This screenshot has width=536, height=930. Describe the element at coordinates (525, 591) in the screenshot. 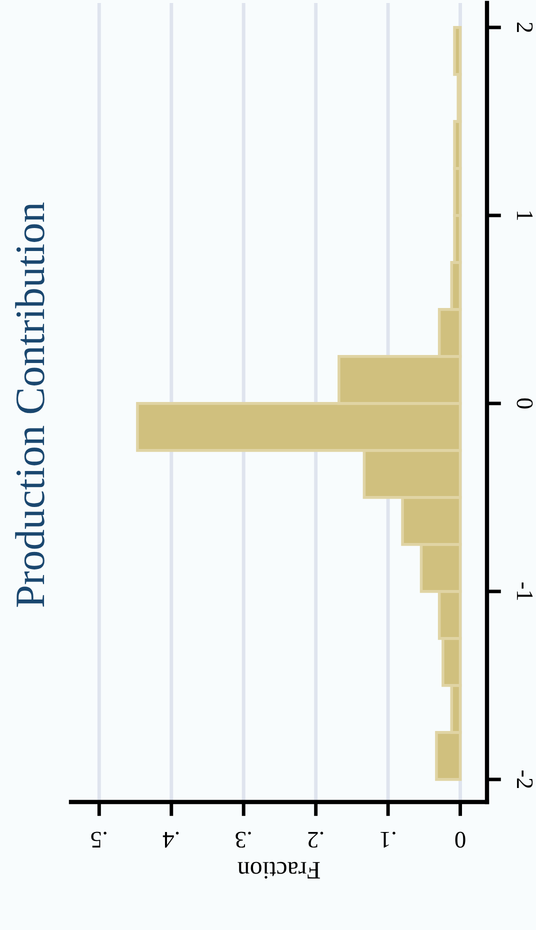

I see `y-tick-label: -1` at that location.